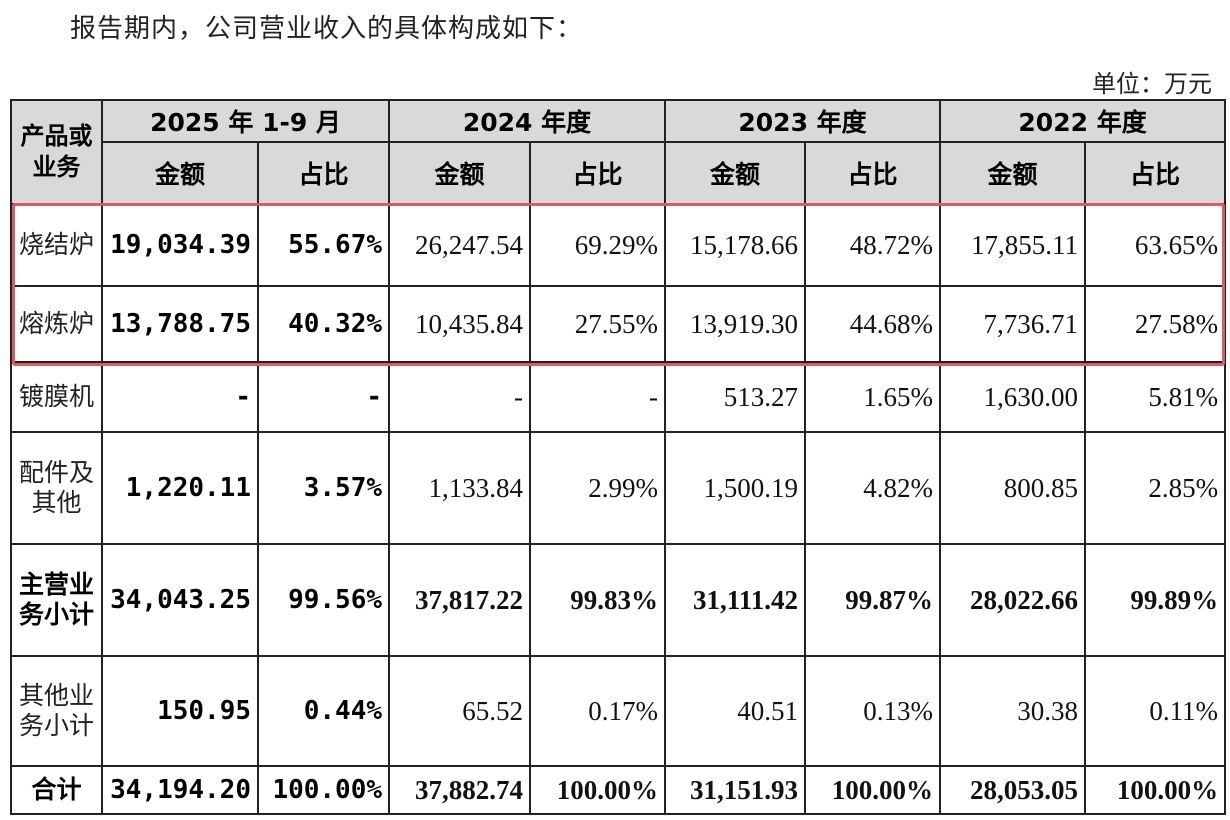  Describe the element at coordinates (1013, 397) in the screenshot. I see `amount-cell: 1,630.00` at that location.